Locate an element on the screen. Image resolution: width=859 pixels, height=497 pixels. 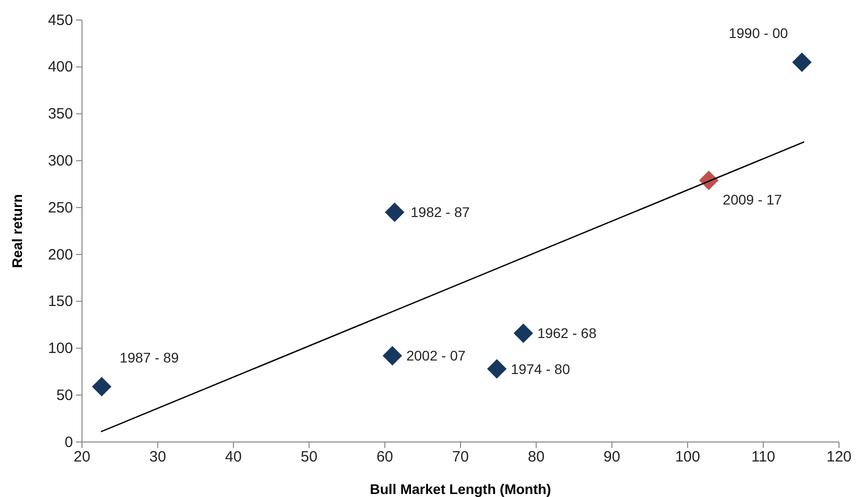
y-axis-title: Real return is located at coordinates (17, 231).